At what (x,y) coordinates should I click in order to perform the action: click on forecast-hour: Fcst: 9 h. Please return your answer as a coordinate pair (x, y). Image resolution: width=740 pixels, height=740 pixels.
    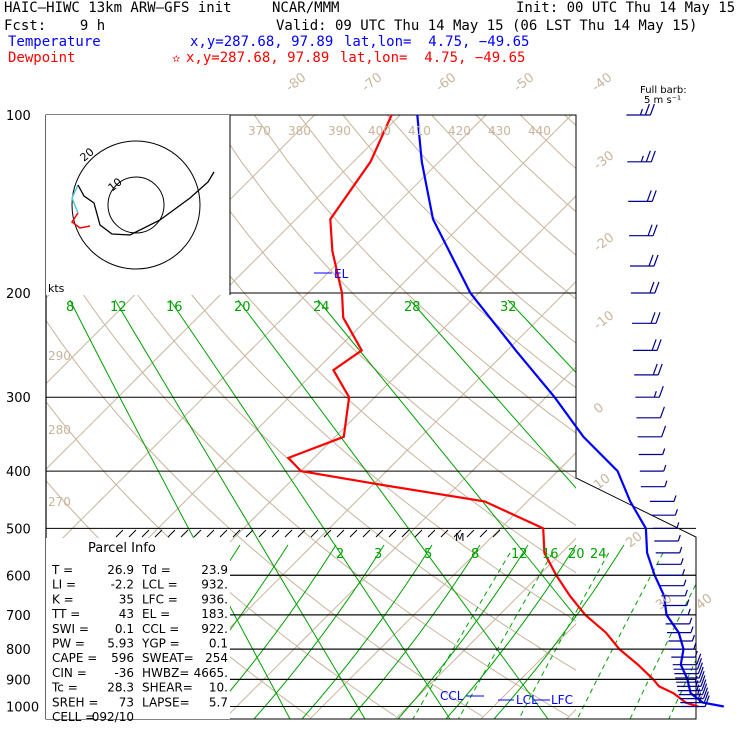
    Looking at the image, I should click on (55, 26).